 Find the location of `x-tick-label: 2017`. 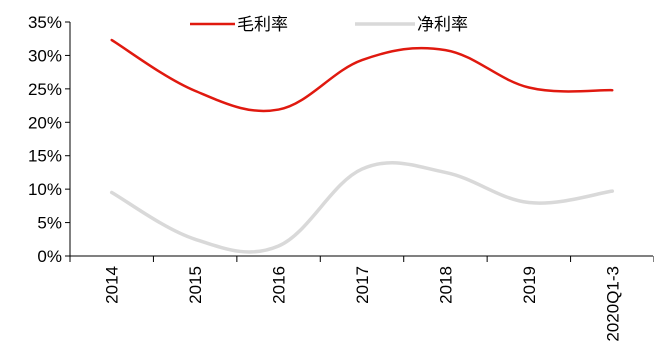

x-tick-label: 2017 is located at coordinates (362, 285).